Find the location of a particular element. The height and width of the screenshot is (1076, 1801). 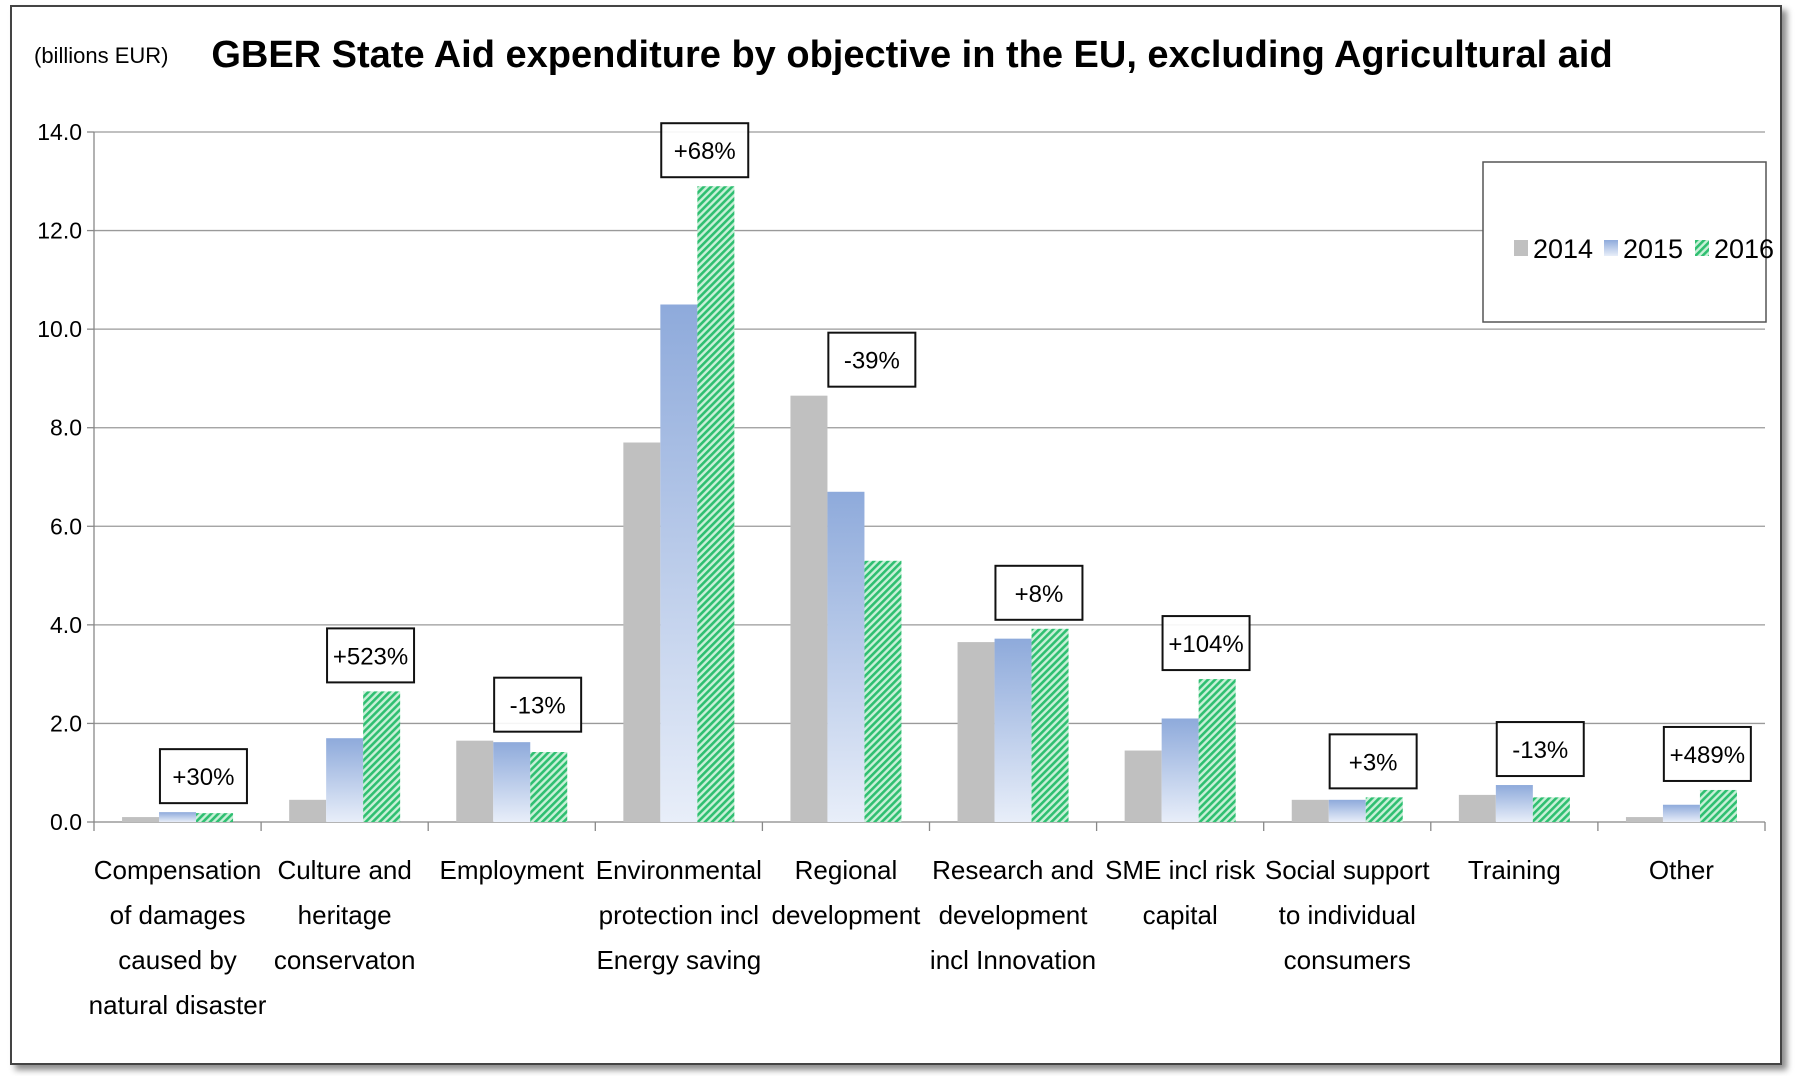

change-annotation: +489% is located at coordinates (1707, 755).